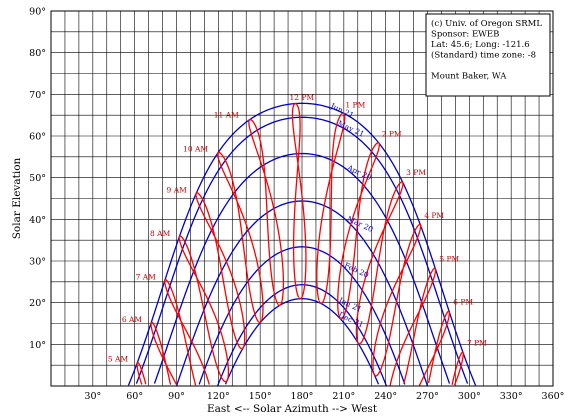  Describe the element at coordinates (385, 396) in the screenshot. I see `x-tick-label: 240°` at that location.